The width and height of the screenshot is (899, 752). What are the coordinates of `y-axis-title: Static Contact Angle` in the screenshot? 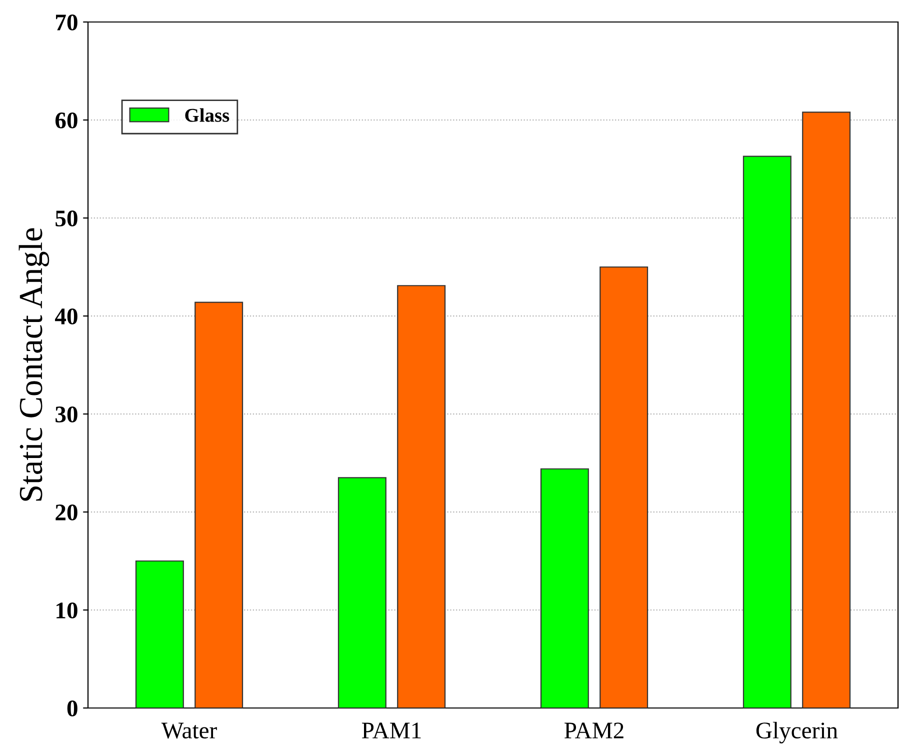 It's located at (34, 364).